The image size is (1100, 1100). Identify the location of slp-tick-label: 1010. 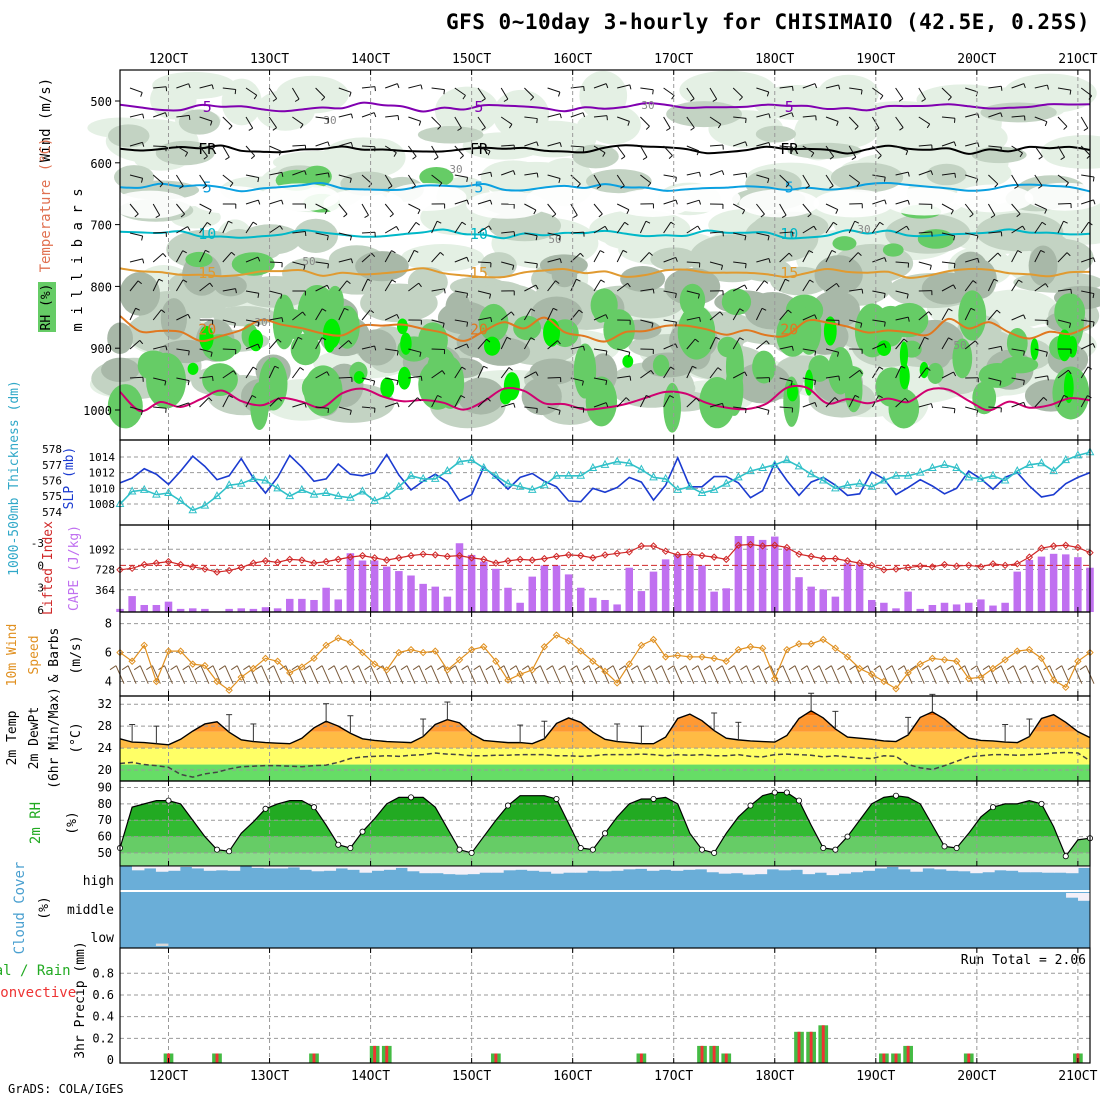
(102, 488).